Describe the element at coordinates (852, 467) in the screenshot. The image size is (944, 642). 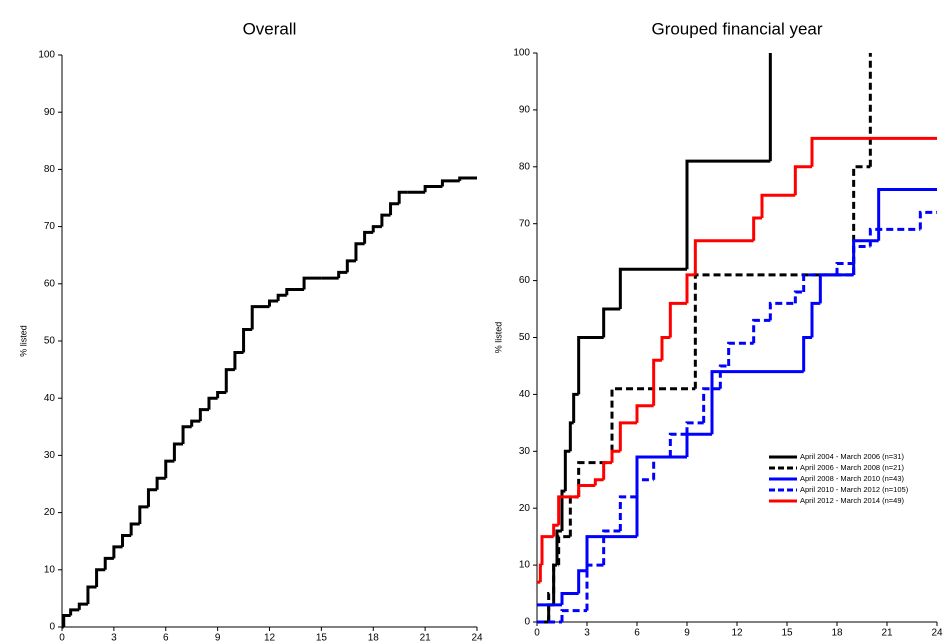
I see `legend-label: April 2006 - March 2008 (n=21)` at that location.